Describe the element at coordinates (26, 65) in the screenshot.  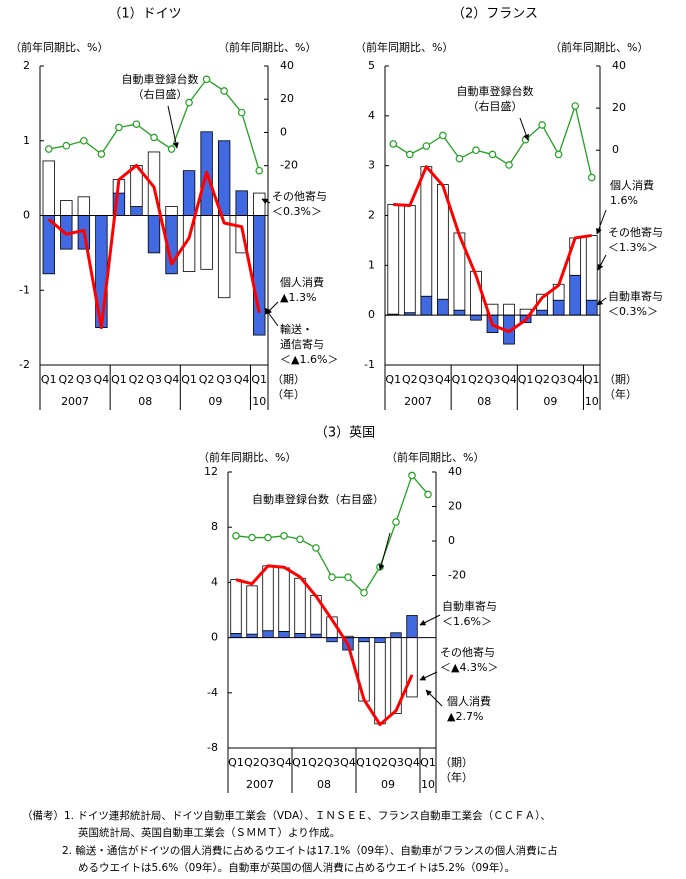
I see `y-tick-label: 2` at that location.